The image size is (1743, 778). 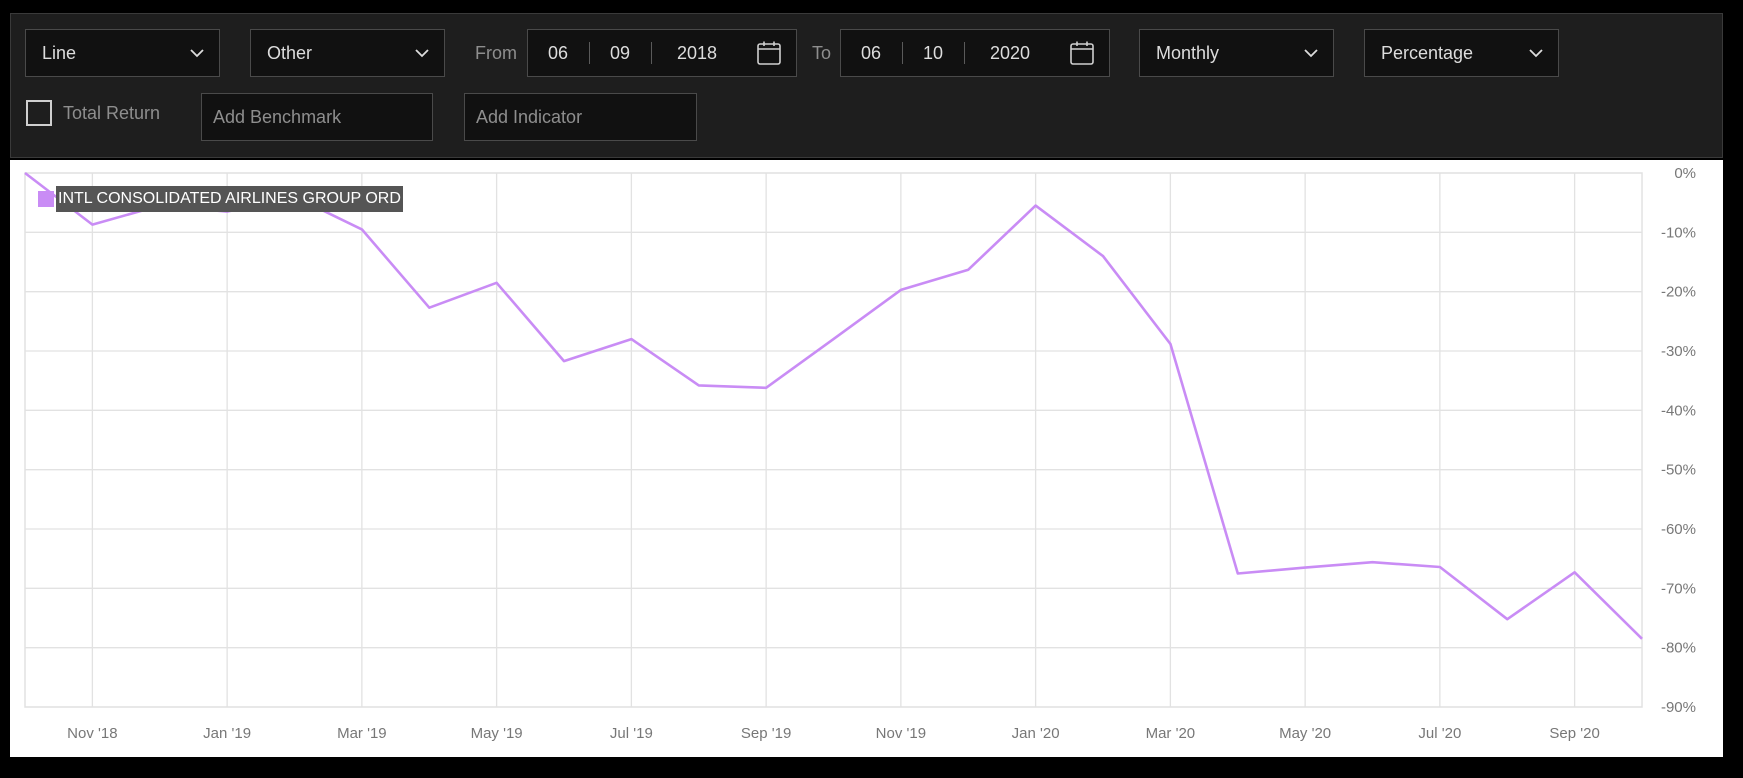 I want to click on from-month: 06, so click(x=558, y=53).